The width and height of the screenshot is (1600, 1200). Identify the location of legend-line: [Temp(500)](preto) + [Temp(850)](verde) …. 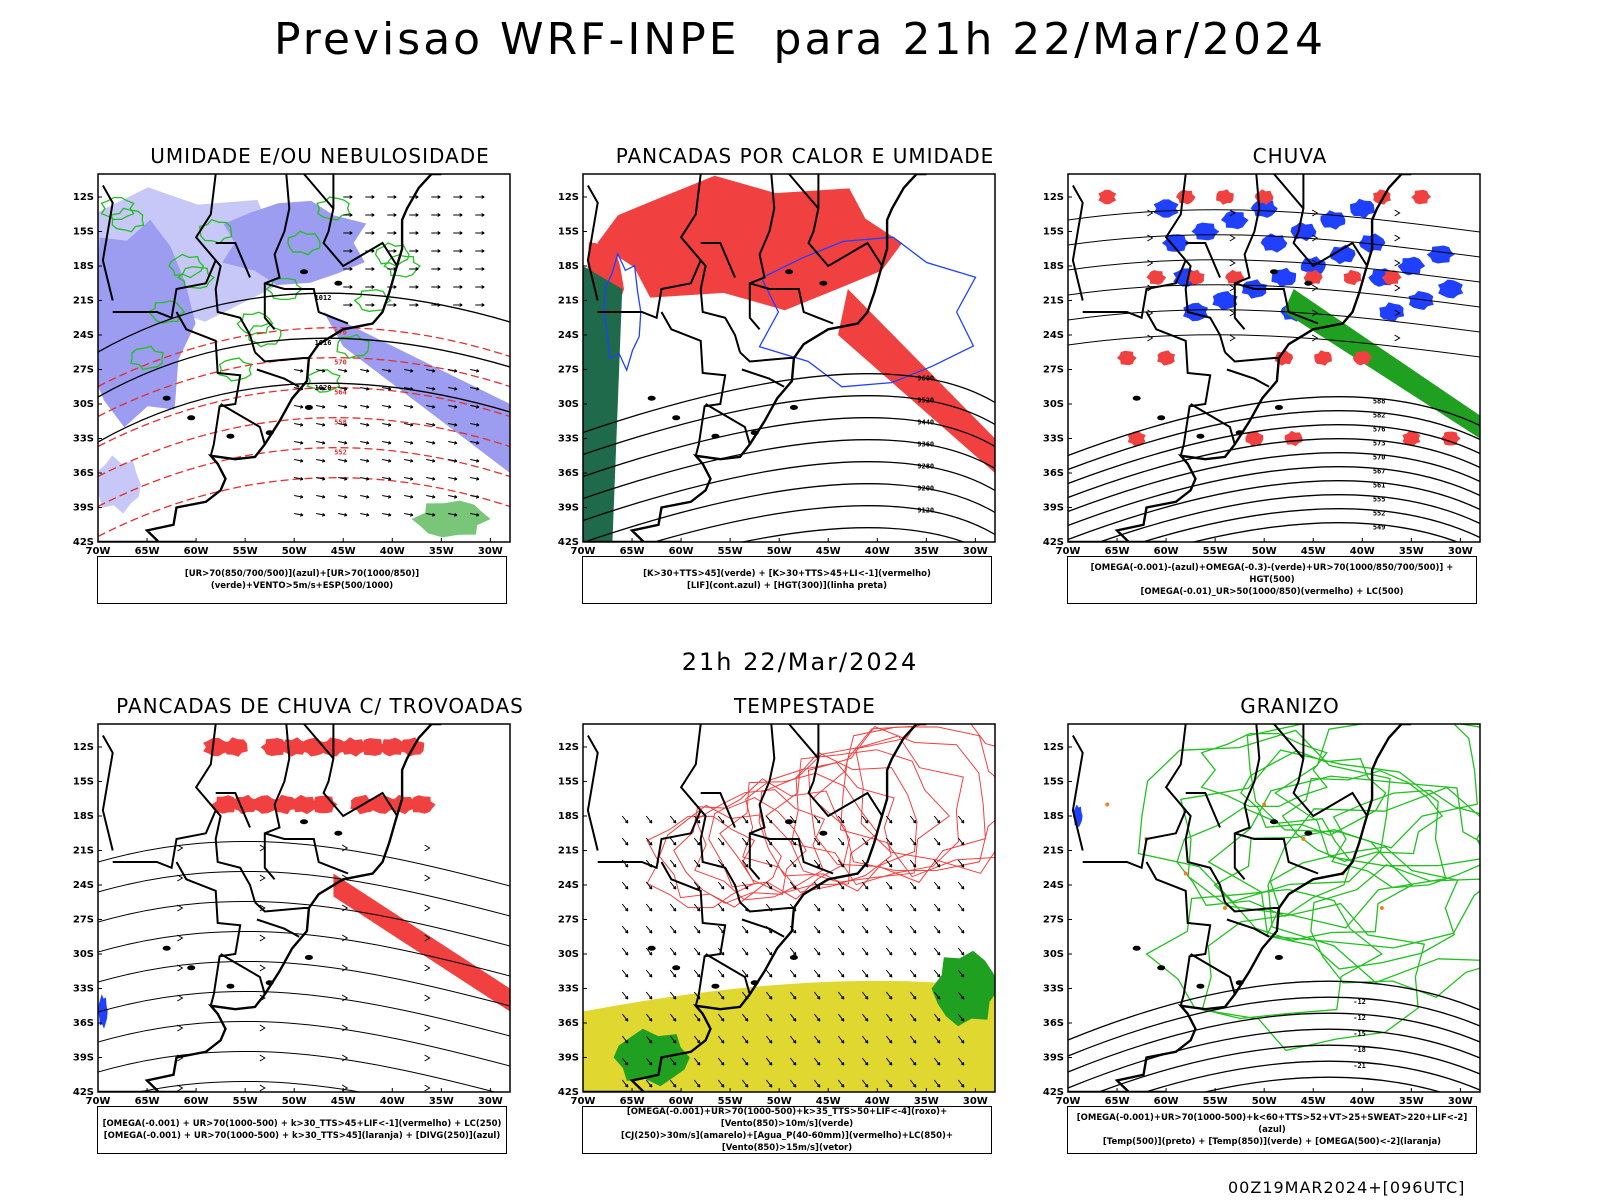
(1272, 1142).